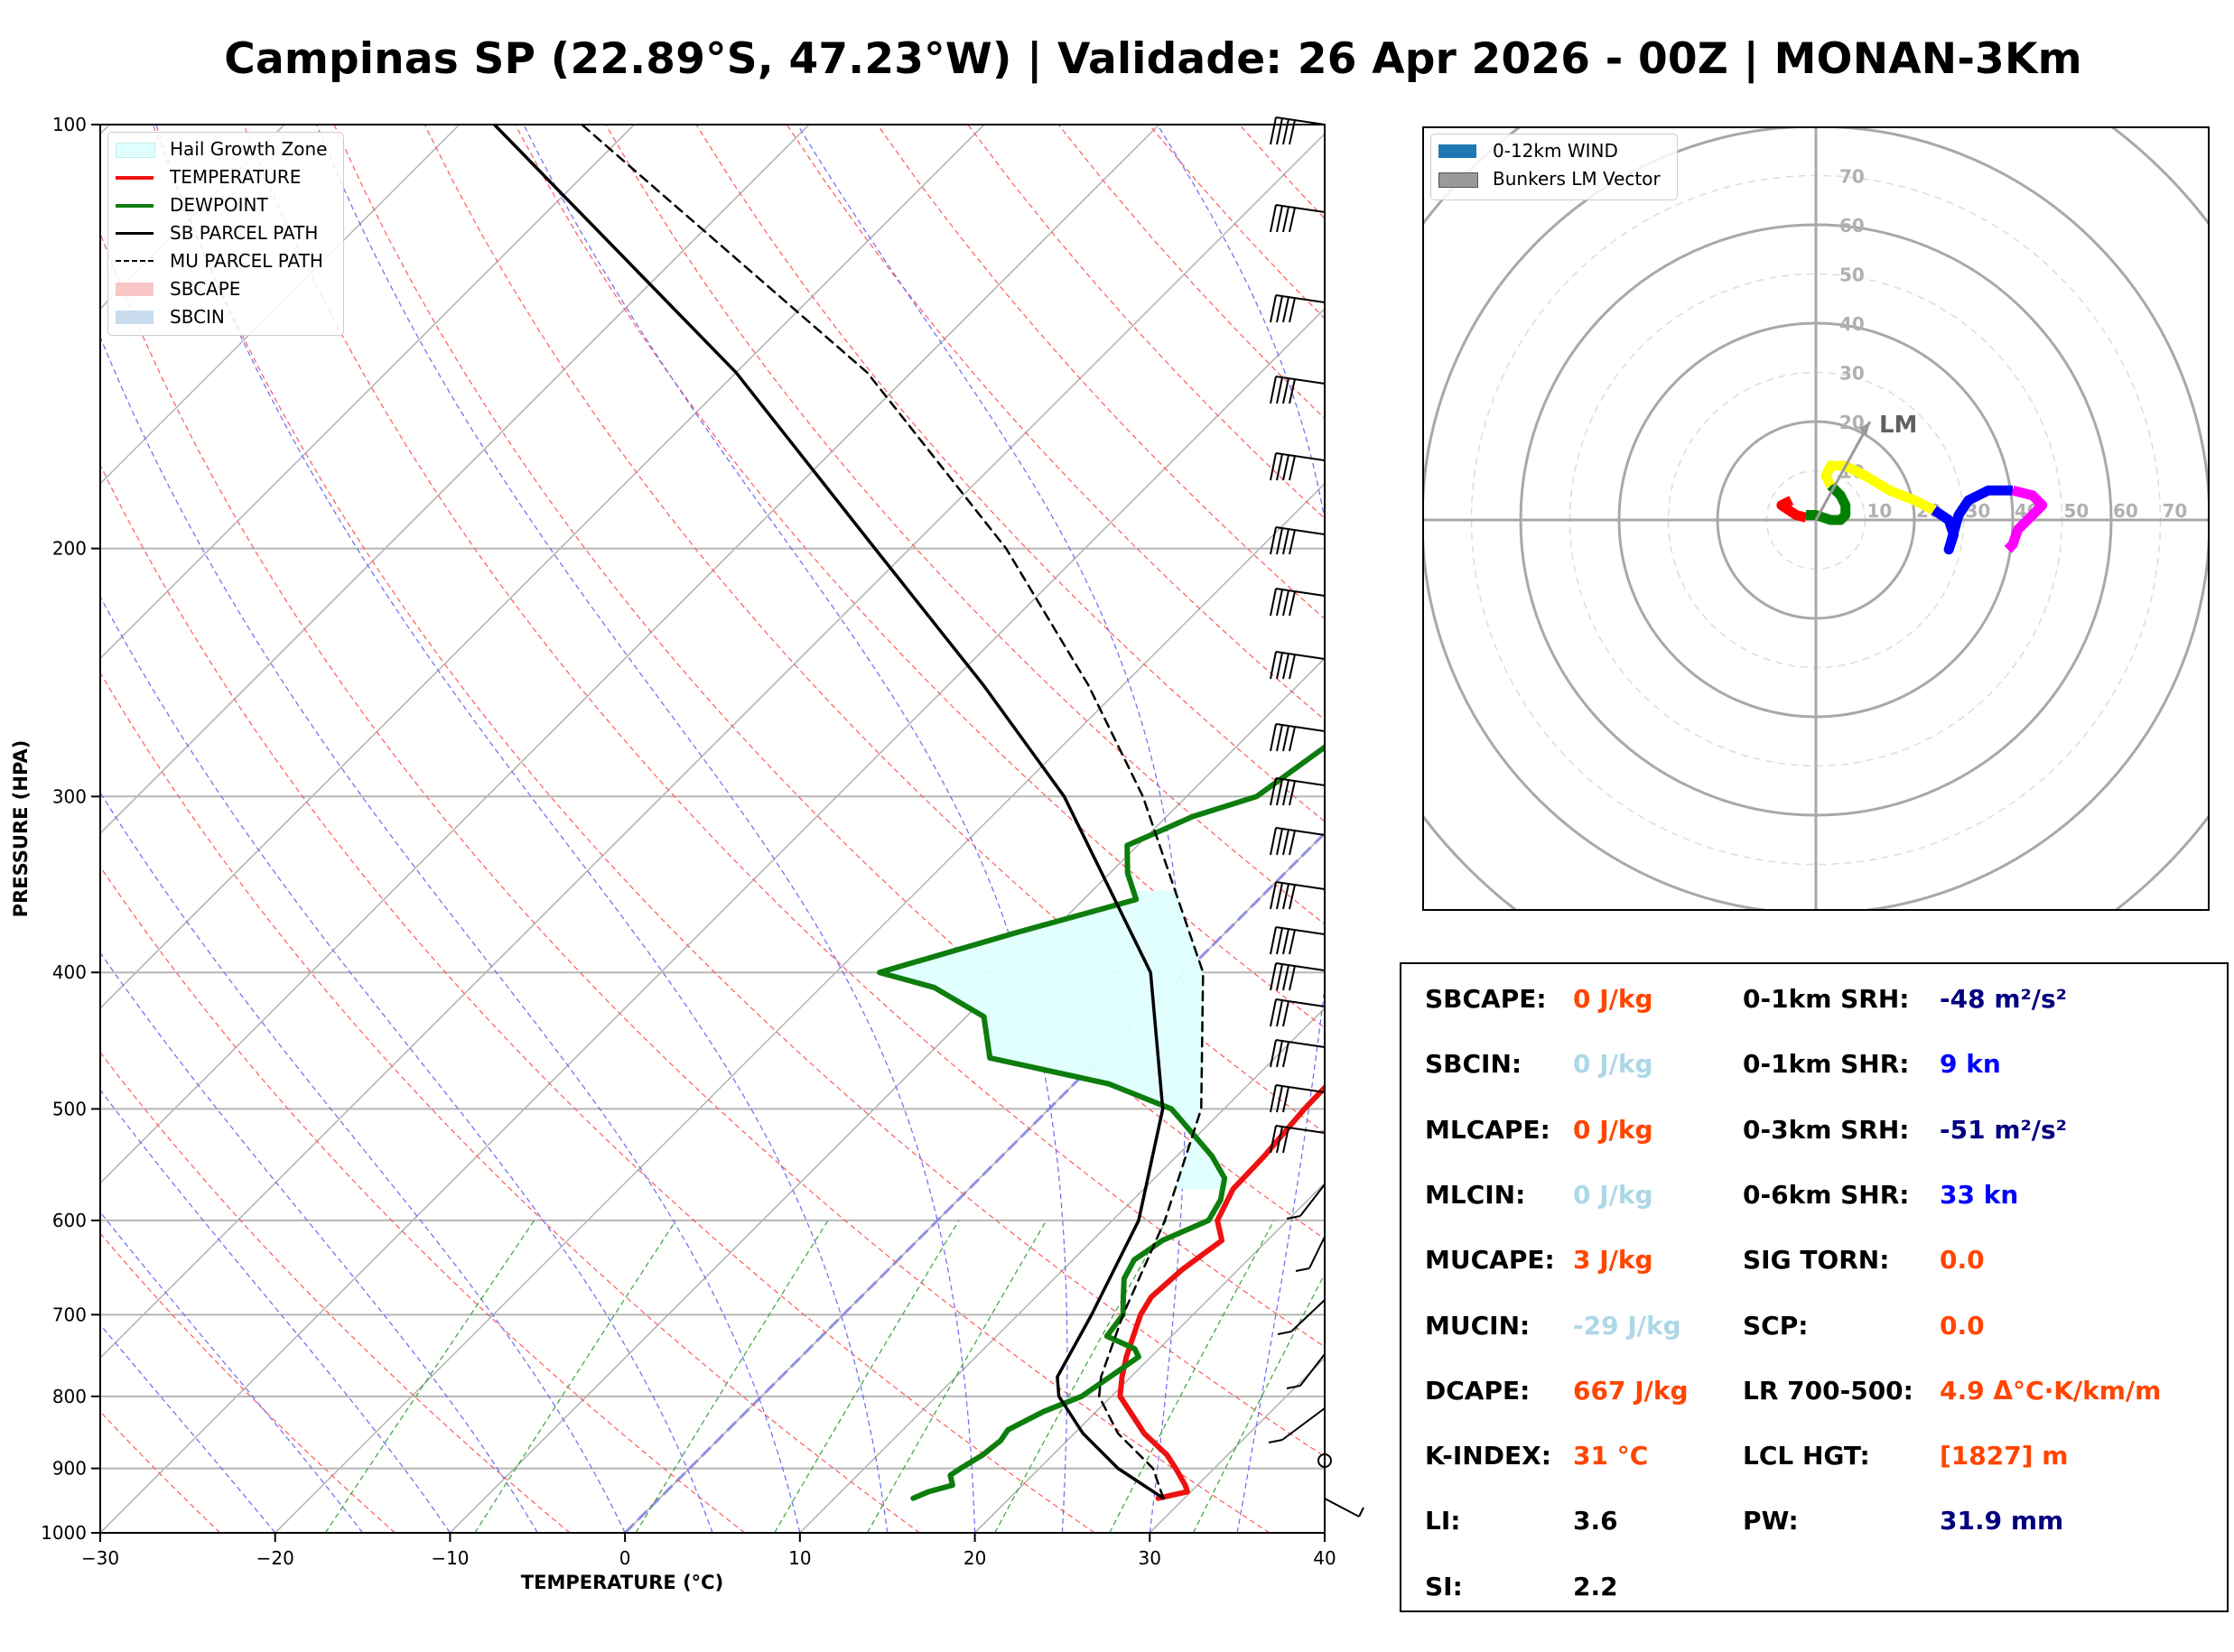 The height and width of the screenshot is (1652, 2234). Describe the element at coordinates (1475, 1194) in the screenshot. I see `index-label: MLCIN:` at that location.